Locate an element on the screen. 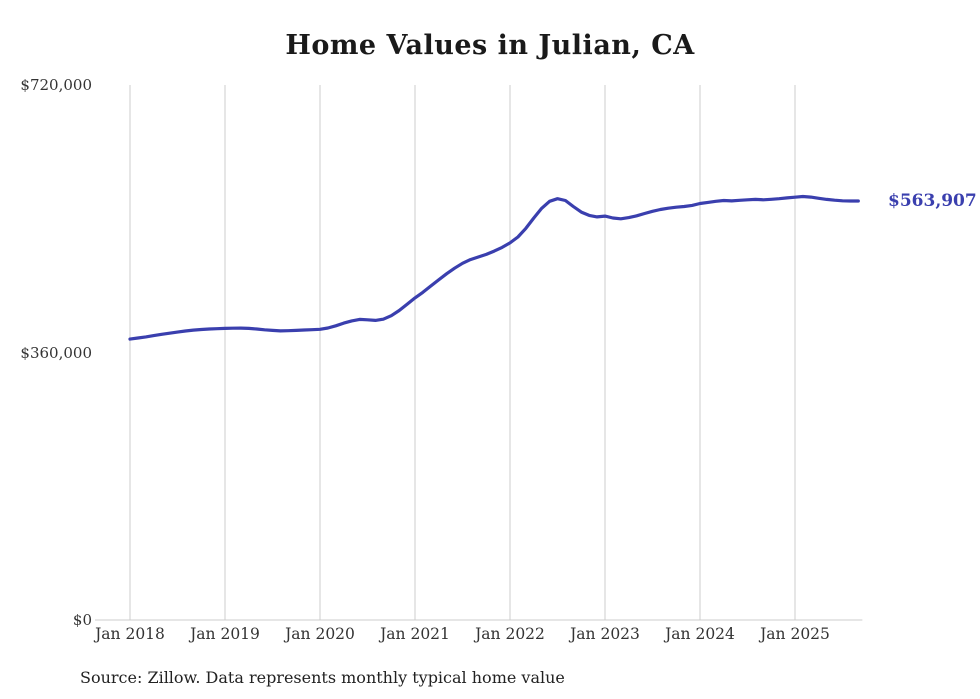  x-tick-label: Jan 2023 is located at coordinates (605, 634).